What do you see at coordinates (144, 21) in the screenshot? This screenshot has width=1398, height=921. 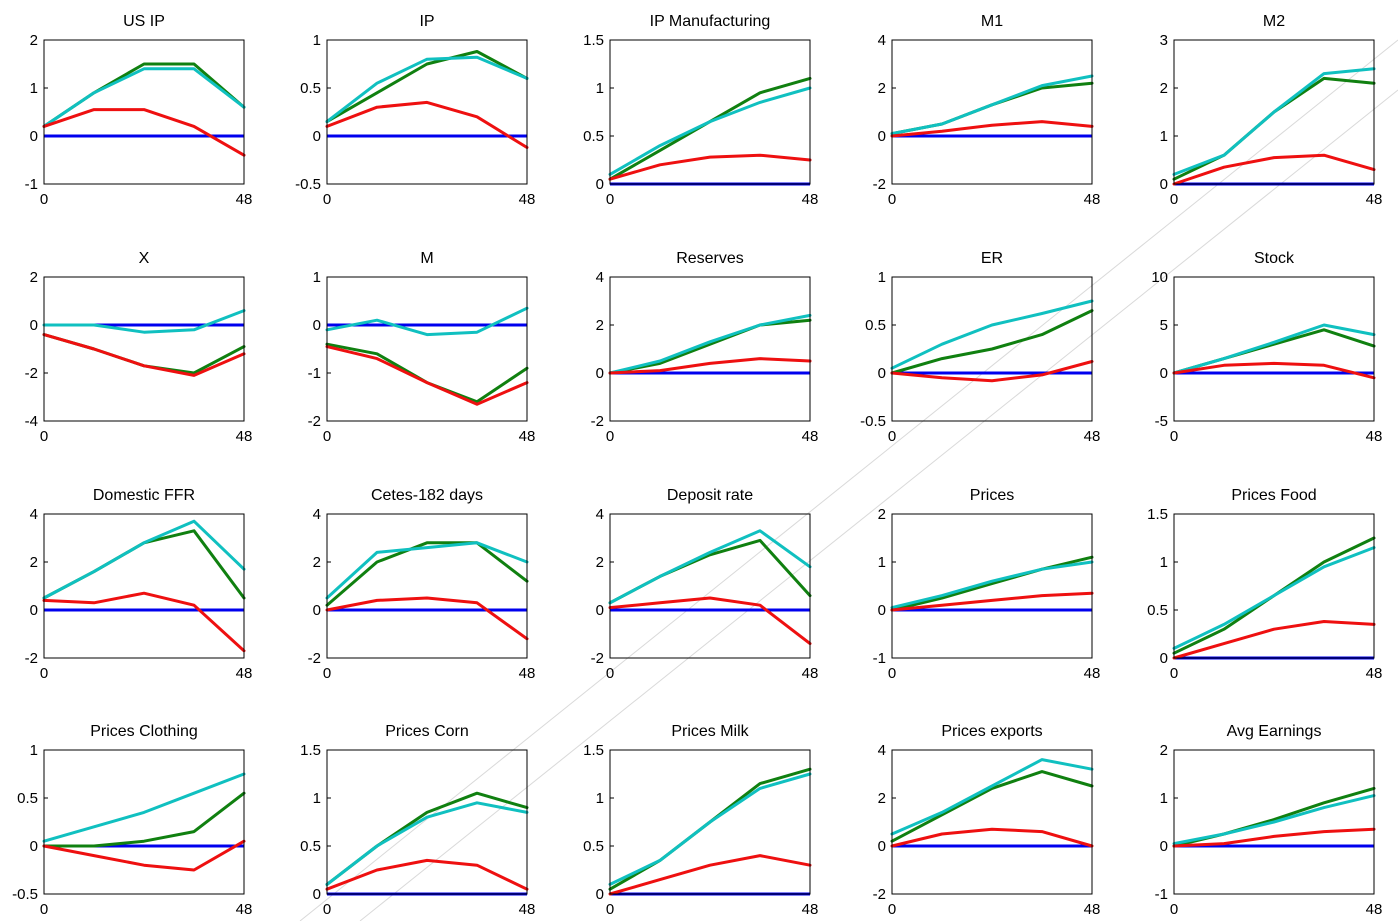 I see `chart-title: US IP` at bounding box center [144, 21].